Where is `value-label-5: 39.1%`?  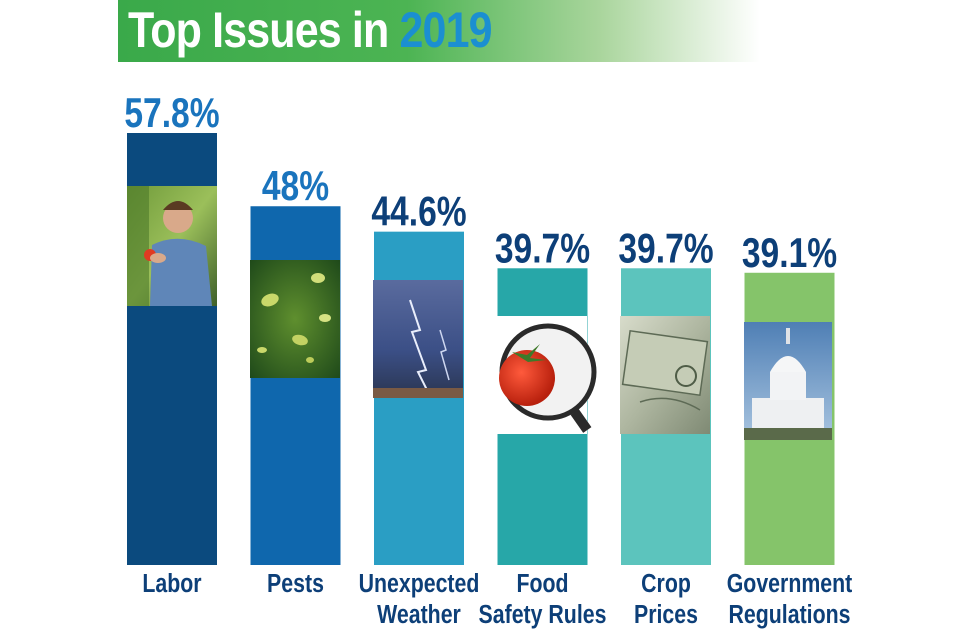 value-label-5: 39.1% is located at coordinates (789, 253).